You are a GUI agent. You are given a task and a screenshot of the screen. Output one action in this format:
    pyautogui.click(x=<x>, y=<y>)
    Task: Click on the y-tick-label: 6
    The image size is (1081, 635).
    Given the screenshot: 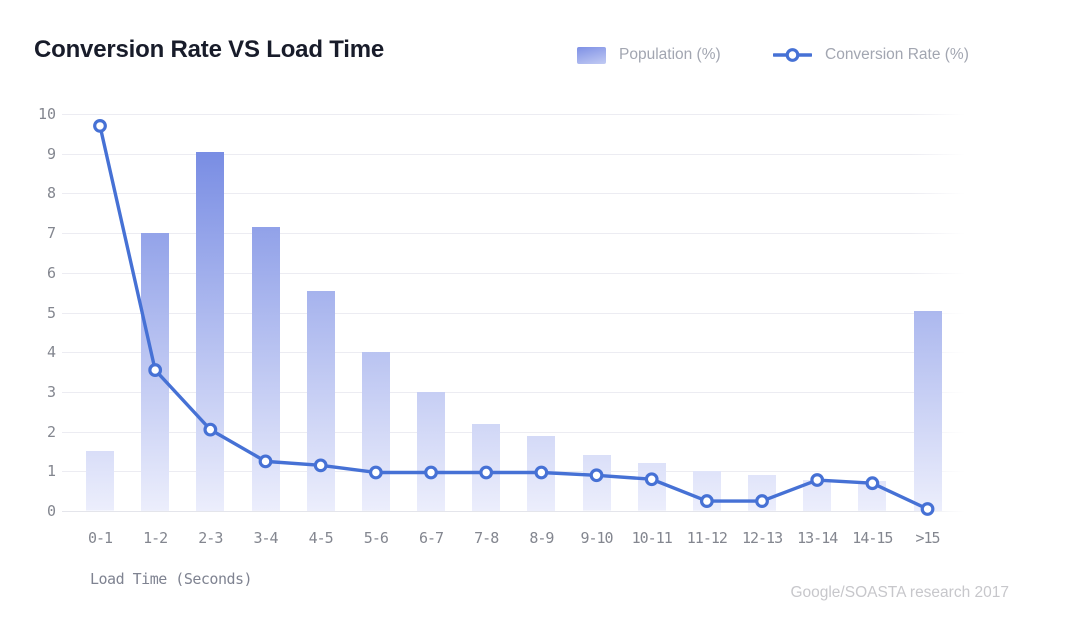 What is the action you would take?
    pyautogui.click(x=51, y=272)
    